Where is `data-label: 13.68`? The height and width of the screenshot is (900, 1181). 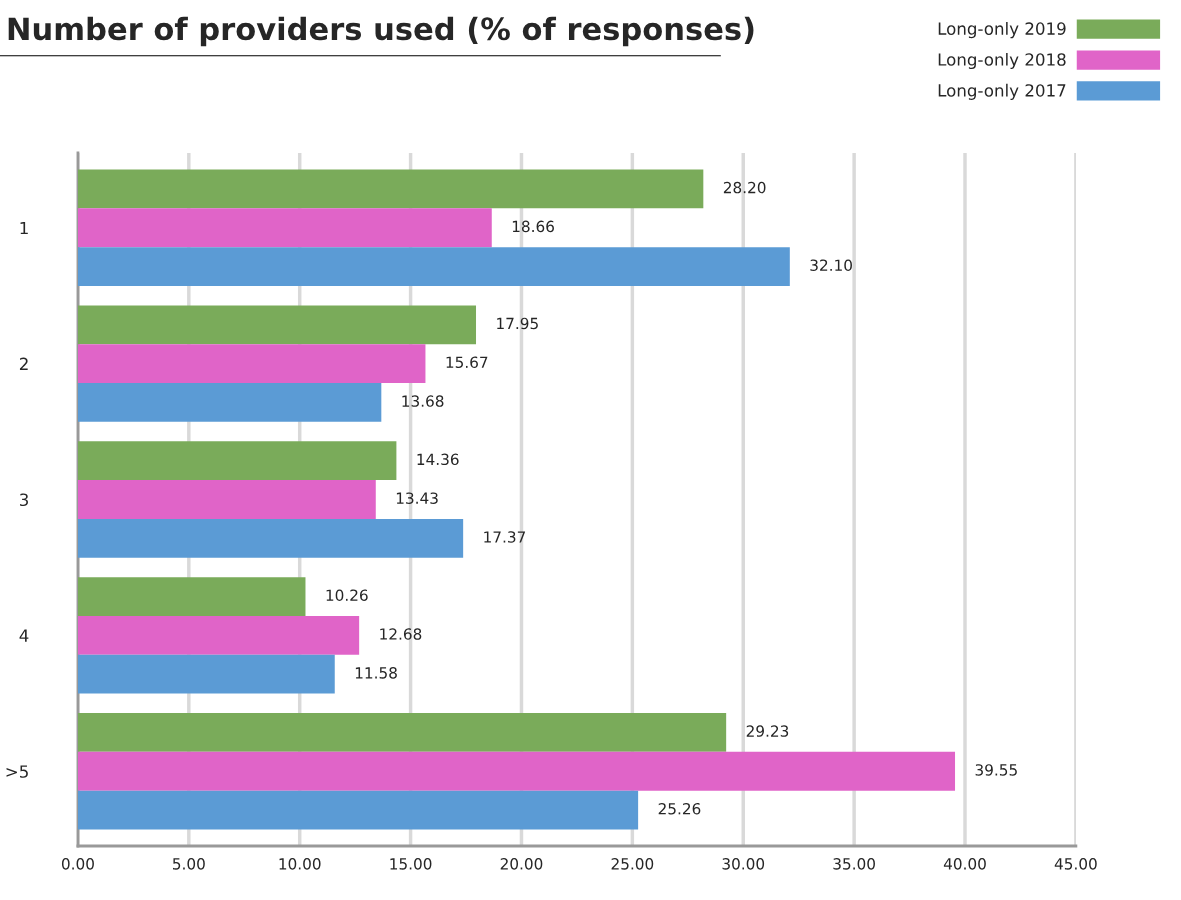 data-label: 13.68 is located at coordinates (423, 401).